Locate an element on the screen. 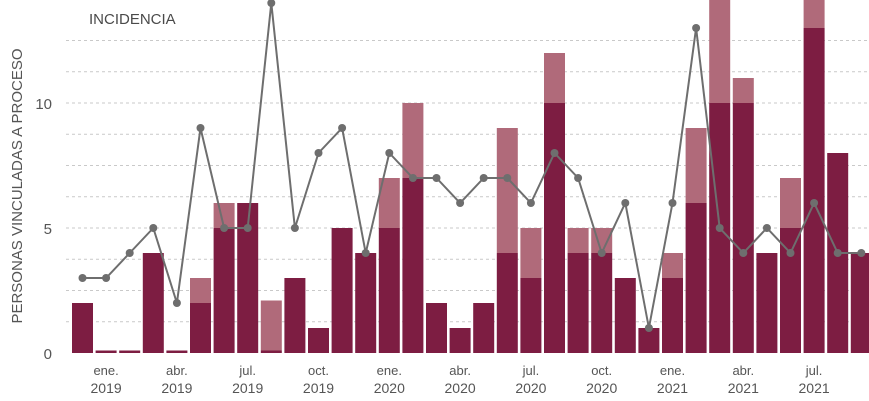 The width and height of the screenshot is (869, 401). y-tick-label: 5 is located at coordinates (48, 229).